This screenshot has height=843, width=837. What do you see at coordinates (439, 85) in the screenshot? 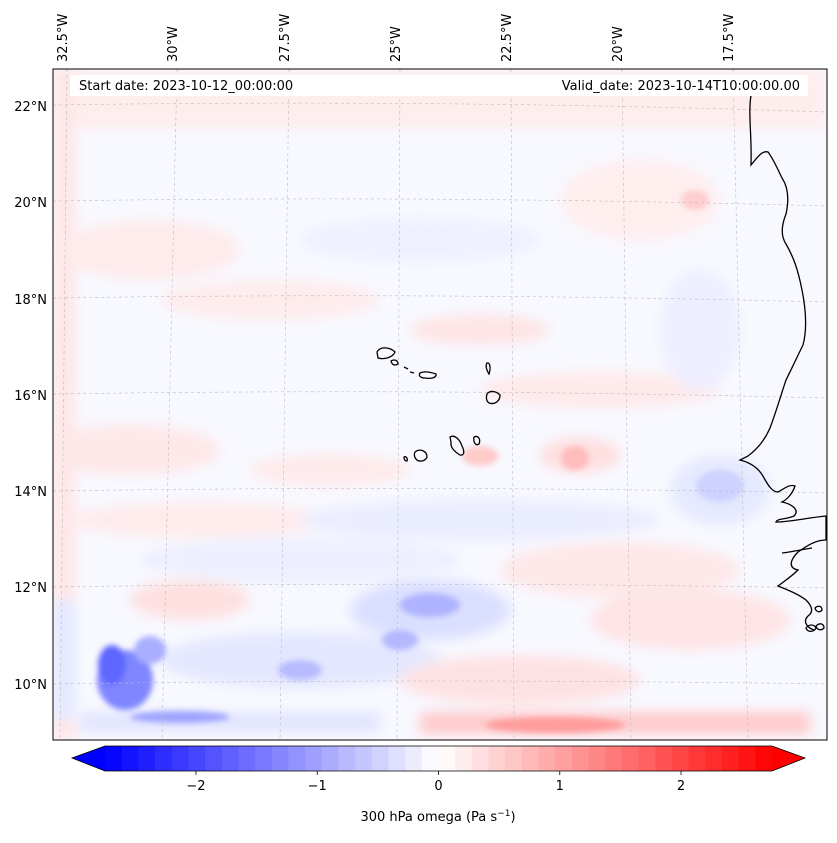
I see `header-band` at bounding box center [439, 85].